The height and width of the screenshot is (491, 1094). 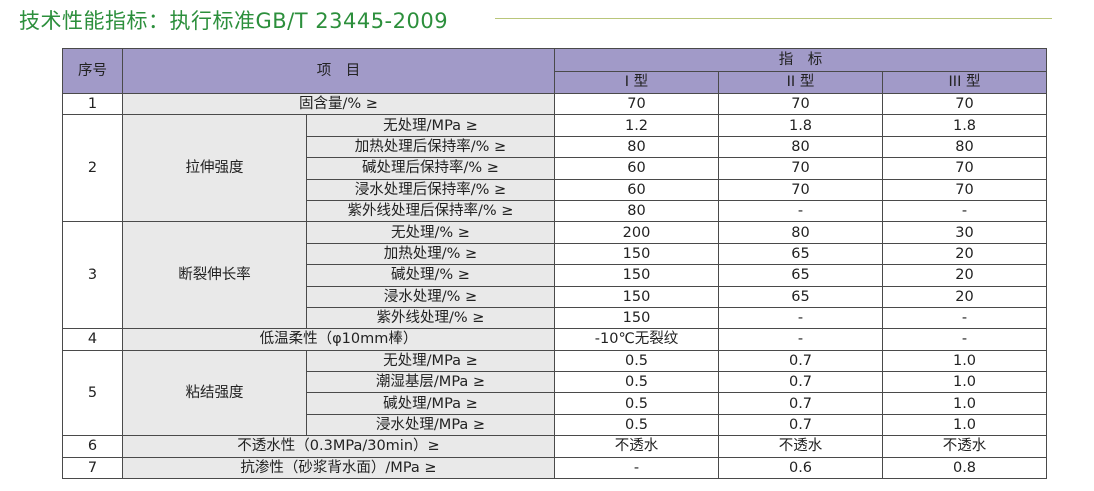 I want to click on table-row: 碱处理/MPa ≥ 0.5 0.7 1.0, so click(x=555, y=403).